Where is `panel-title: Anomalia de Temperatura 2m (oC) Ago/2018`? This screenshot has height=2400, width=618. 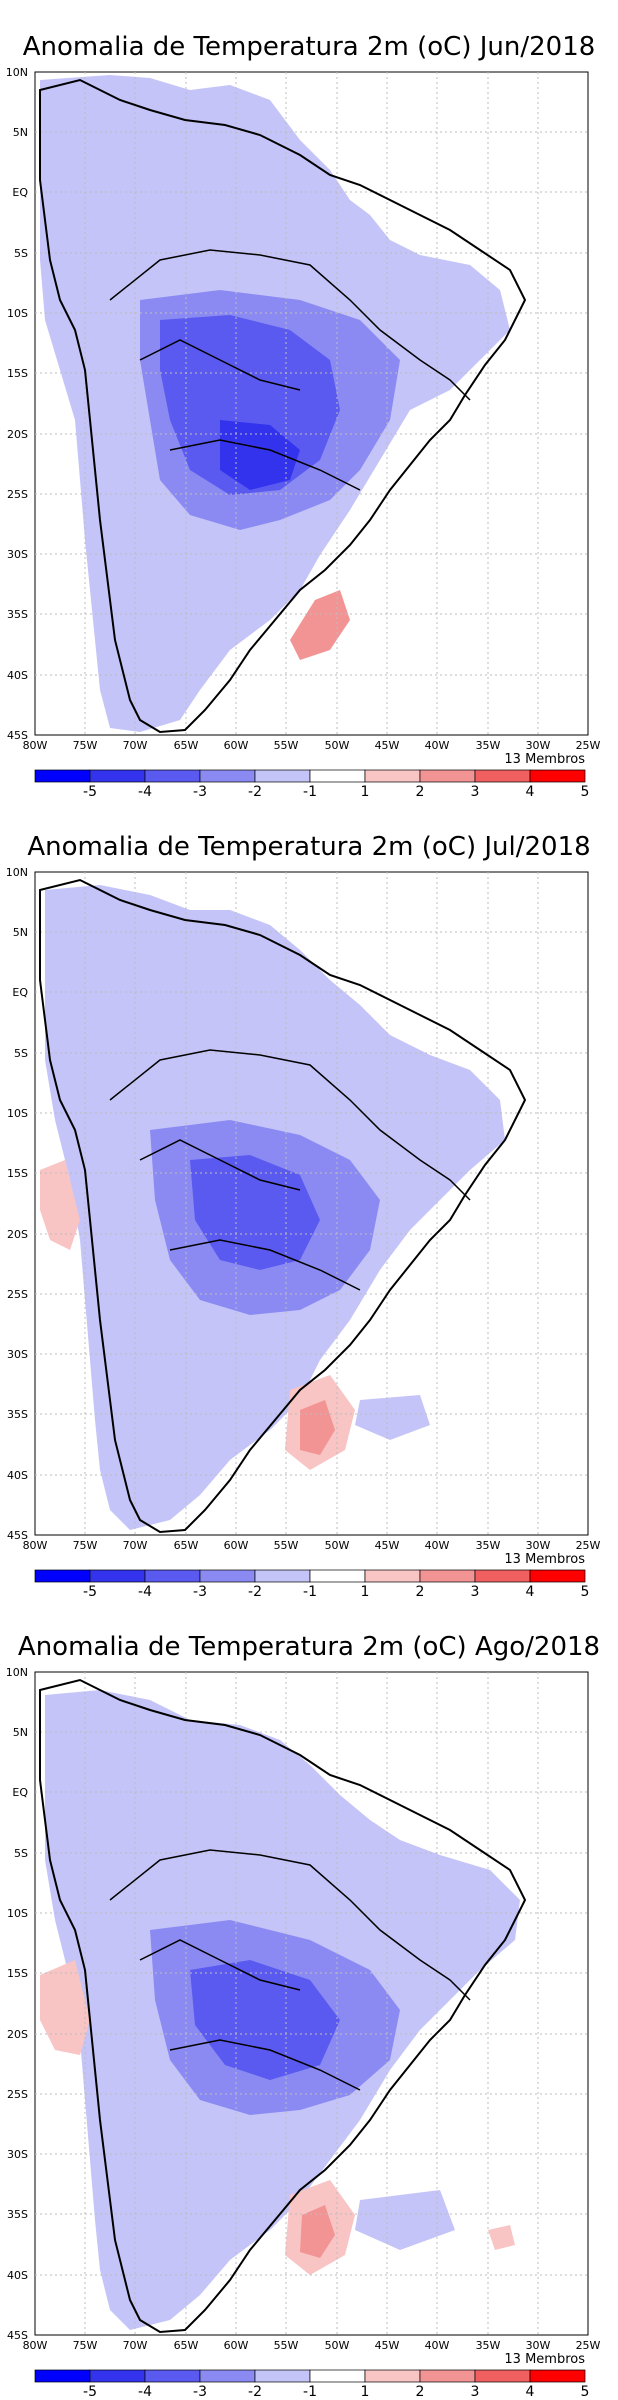
panel-title: Anomalia de Temperatura 2m (oC) Ago/2018 is located at coordinates (309, 1647).